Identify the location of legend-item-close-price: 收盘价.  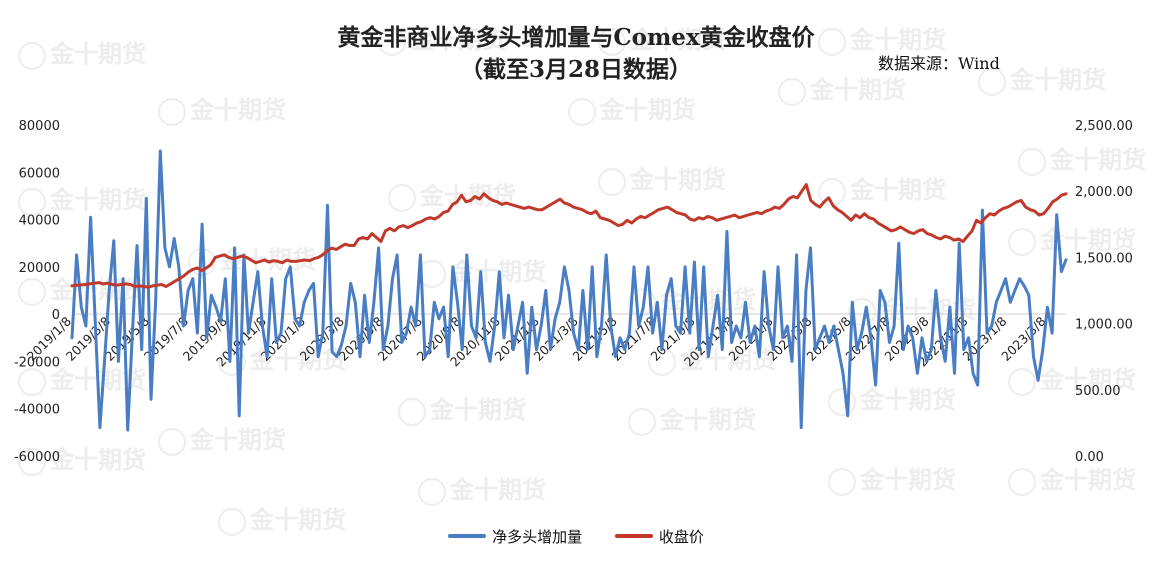
(659, 536).